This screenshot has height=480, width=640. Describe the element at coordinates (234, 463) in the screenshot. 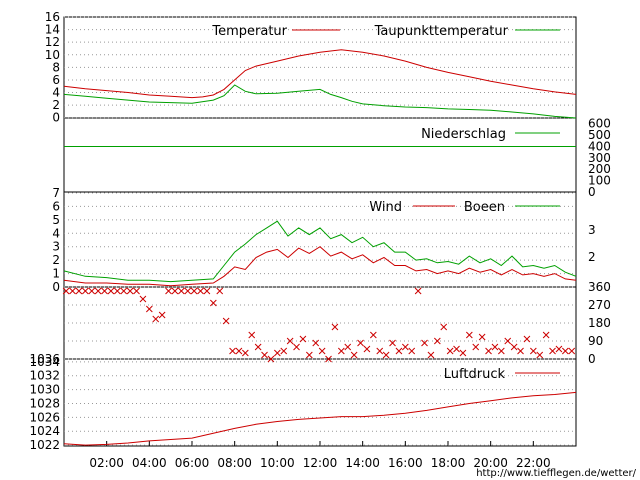

I see `x-tick-label: 08:00` at that location.